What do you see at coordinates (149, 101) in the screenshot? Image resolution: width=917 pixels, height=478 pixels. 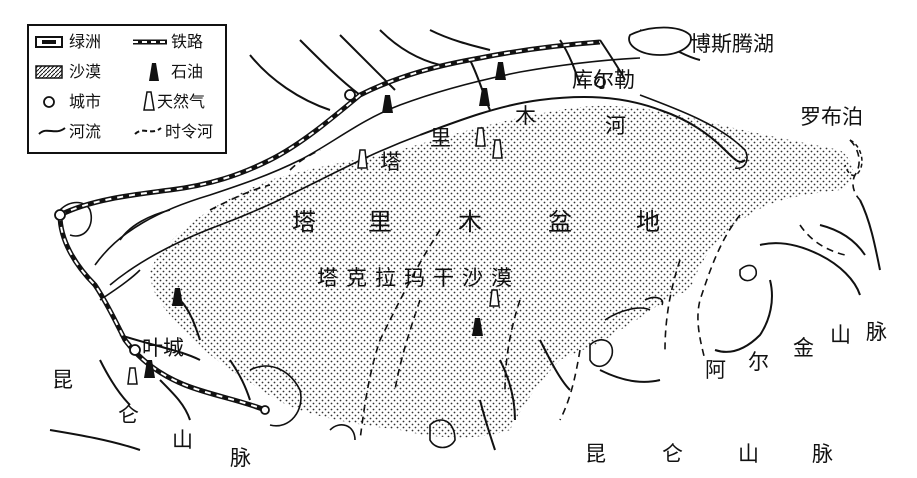 I see `gas-legend-icon` at bounding box center [149, 101].